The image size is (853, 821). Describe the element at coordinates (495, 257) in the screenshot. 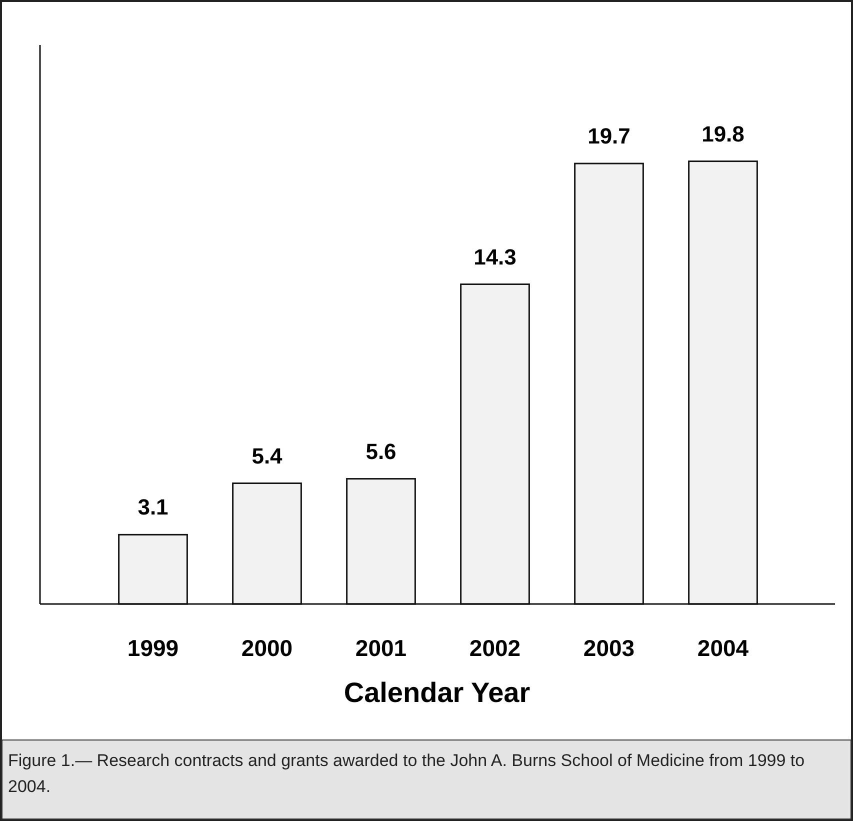

I see `data-label: 14.3` at that location.